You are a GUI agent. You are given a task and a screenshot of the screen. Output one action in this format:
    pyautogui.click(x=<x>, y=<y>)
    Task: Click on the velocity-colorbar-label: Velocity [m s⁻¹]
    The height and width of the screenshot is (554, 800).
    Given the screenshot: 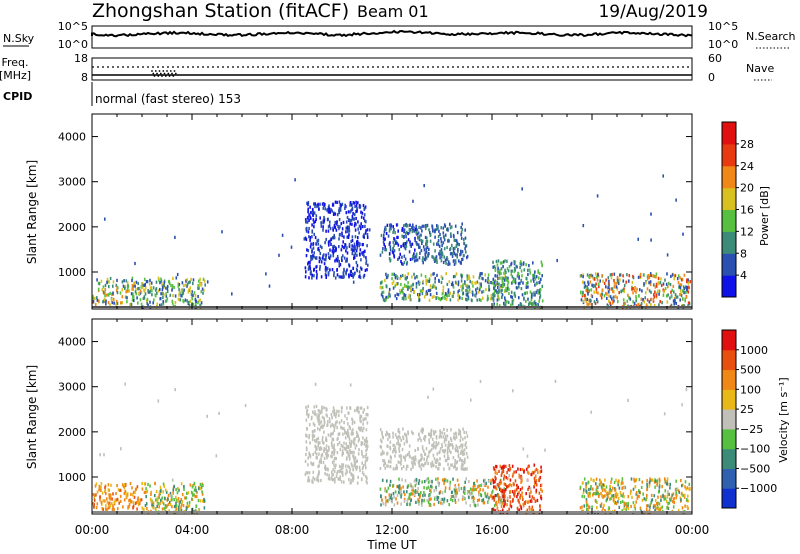 What is the action you would take?
    pyautogui.click(x=783, y=419)
    